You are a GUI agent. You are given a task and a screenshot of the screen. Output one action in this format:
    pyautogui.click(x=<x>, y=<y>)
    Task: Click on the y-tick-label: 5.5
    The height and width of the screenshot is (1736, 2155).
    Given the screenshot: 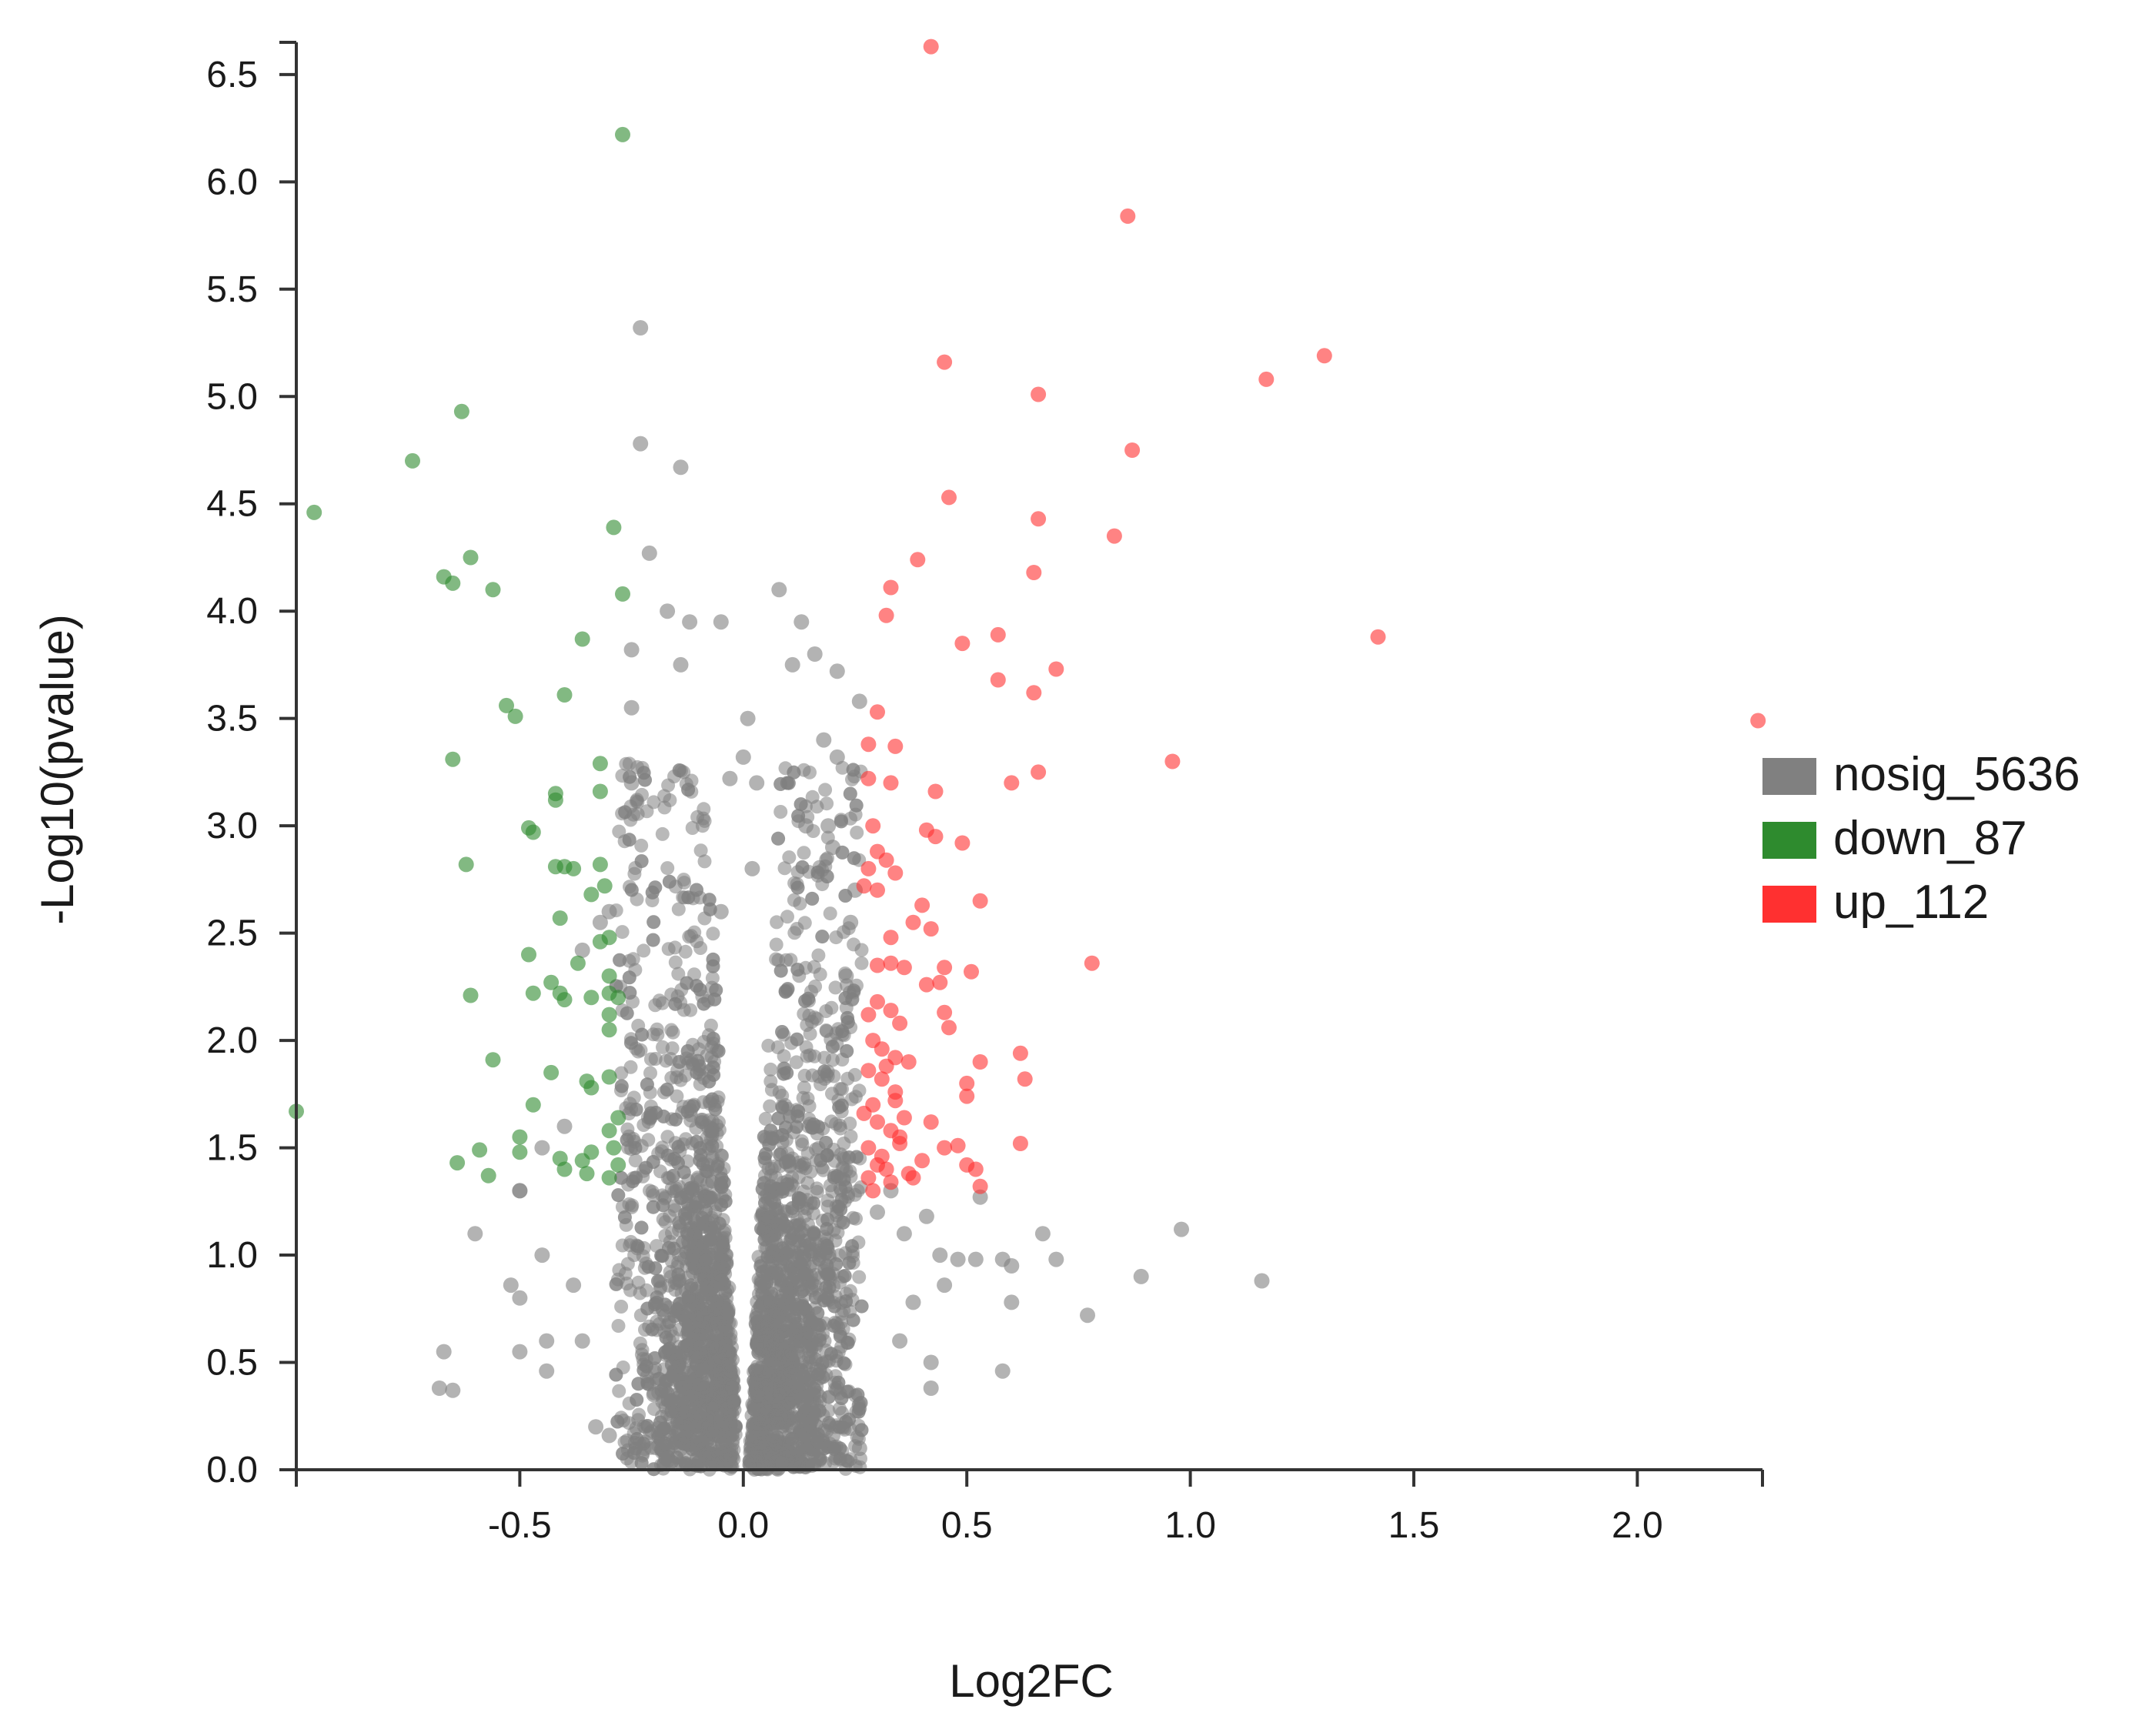 What is the action you would take?
    pyautogui.click(x=232, y=289)
    